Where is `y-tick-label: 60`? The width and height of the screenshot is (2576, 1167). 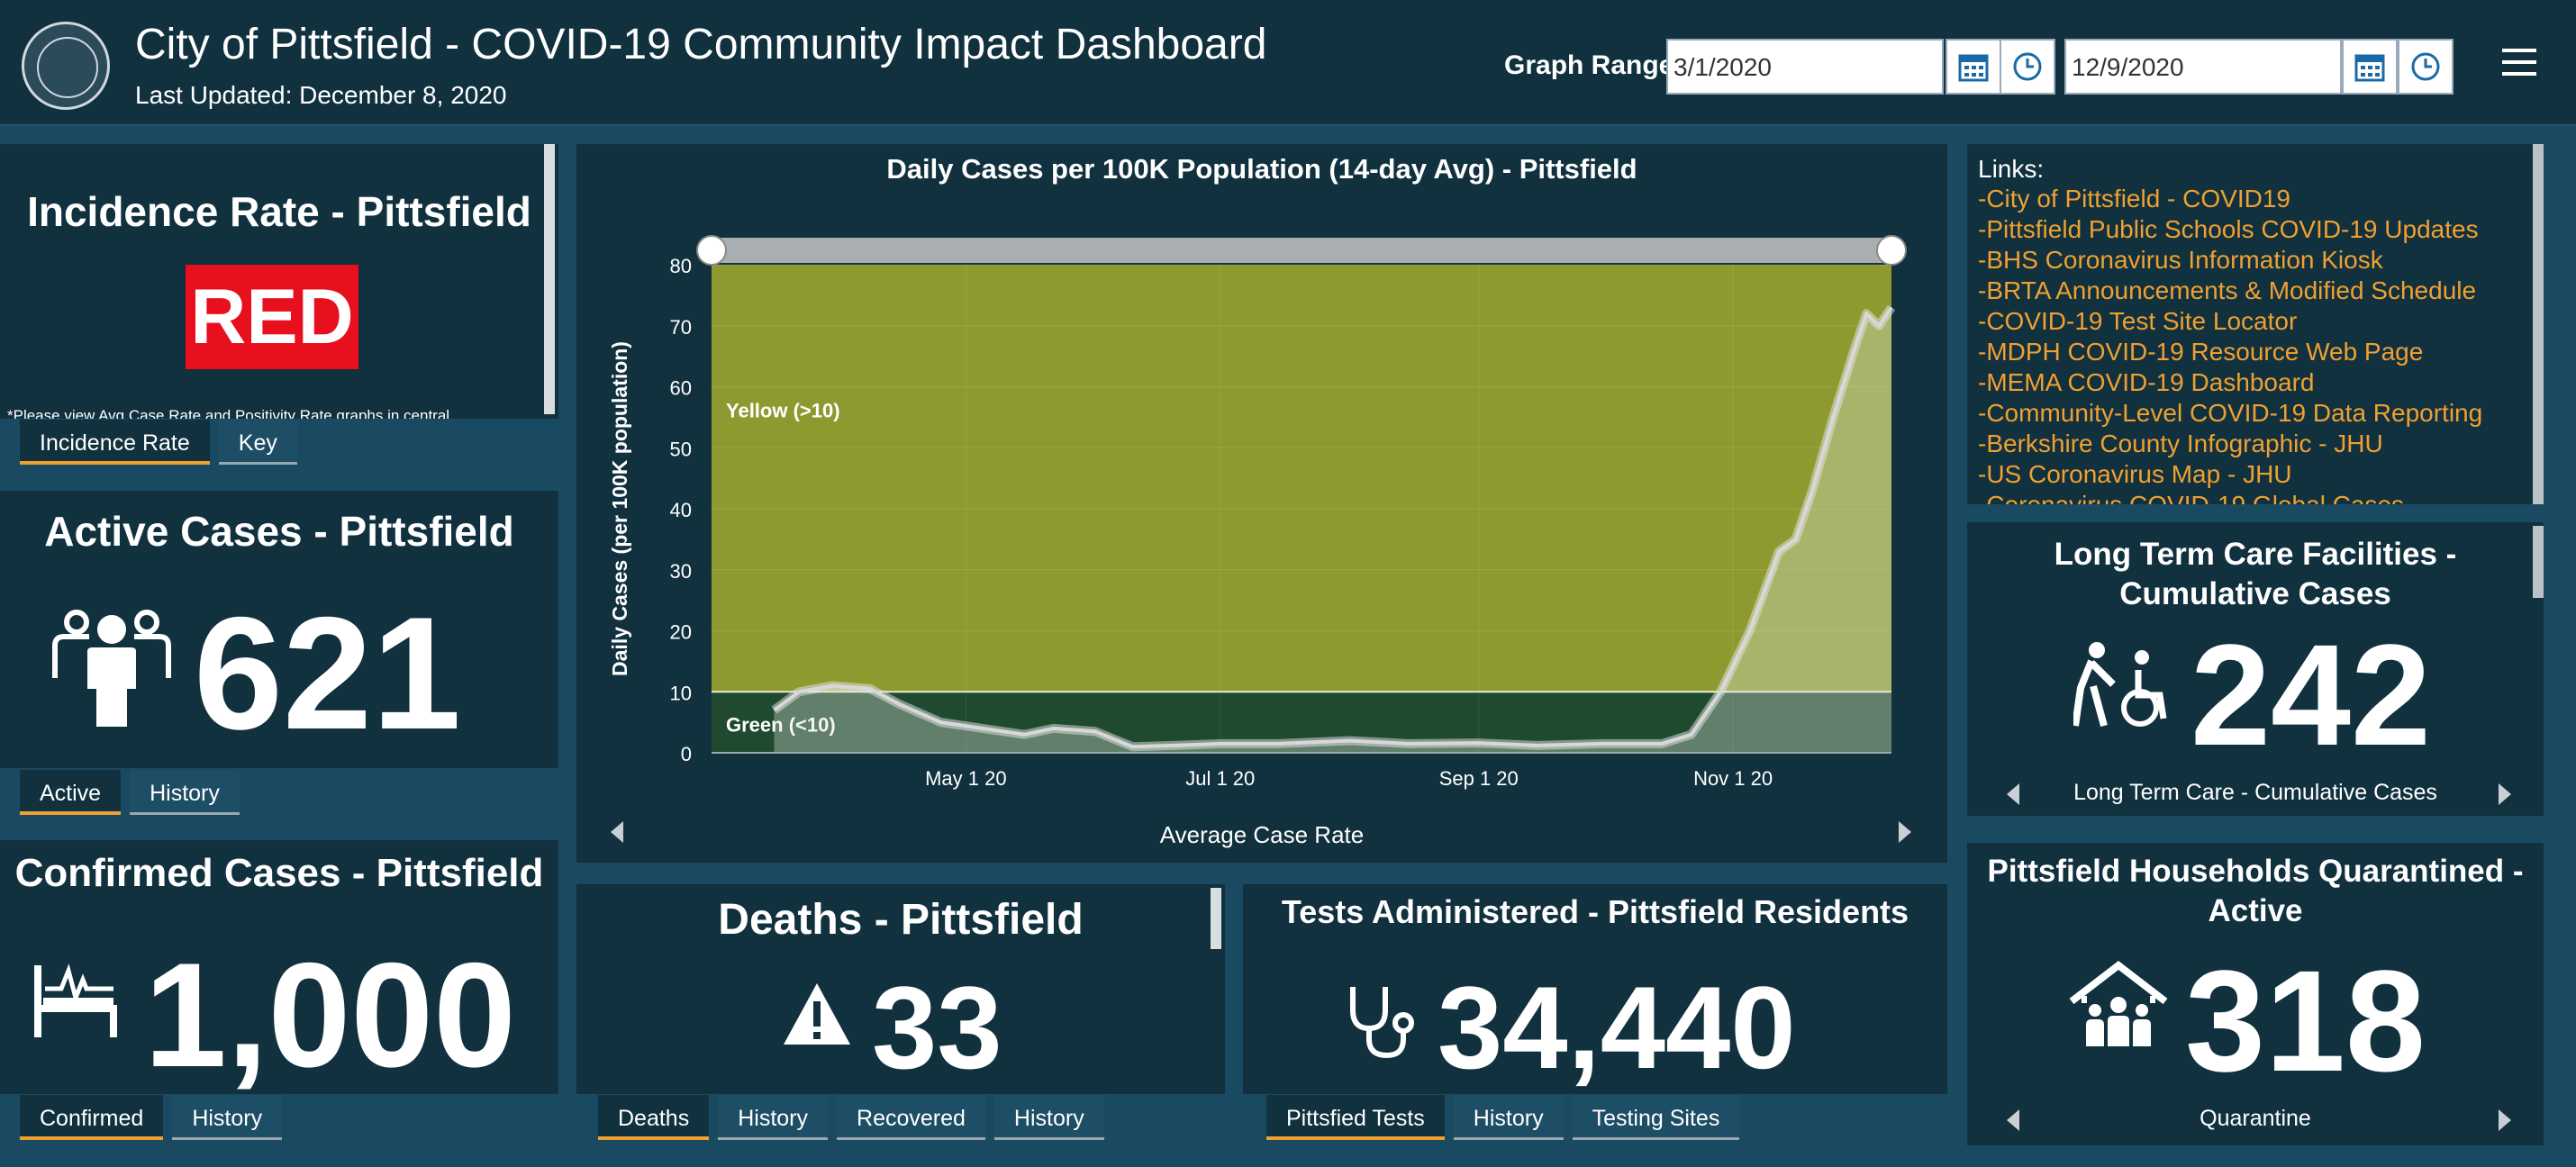 y-tick-label: 60 is located at coordinates (681, 389).